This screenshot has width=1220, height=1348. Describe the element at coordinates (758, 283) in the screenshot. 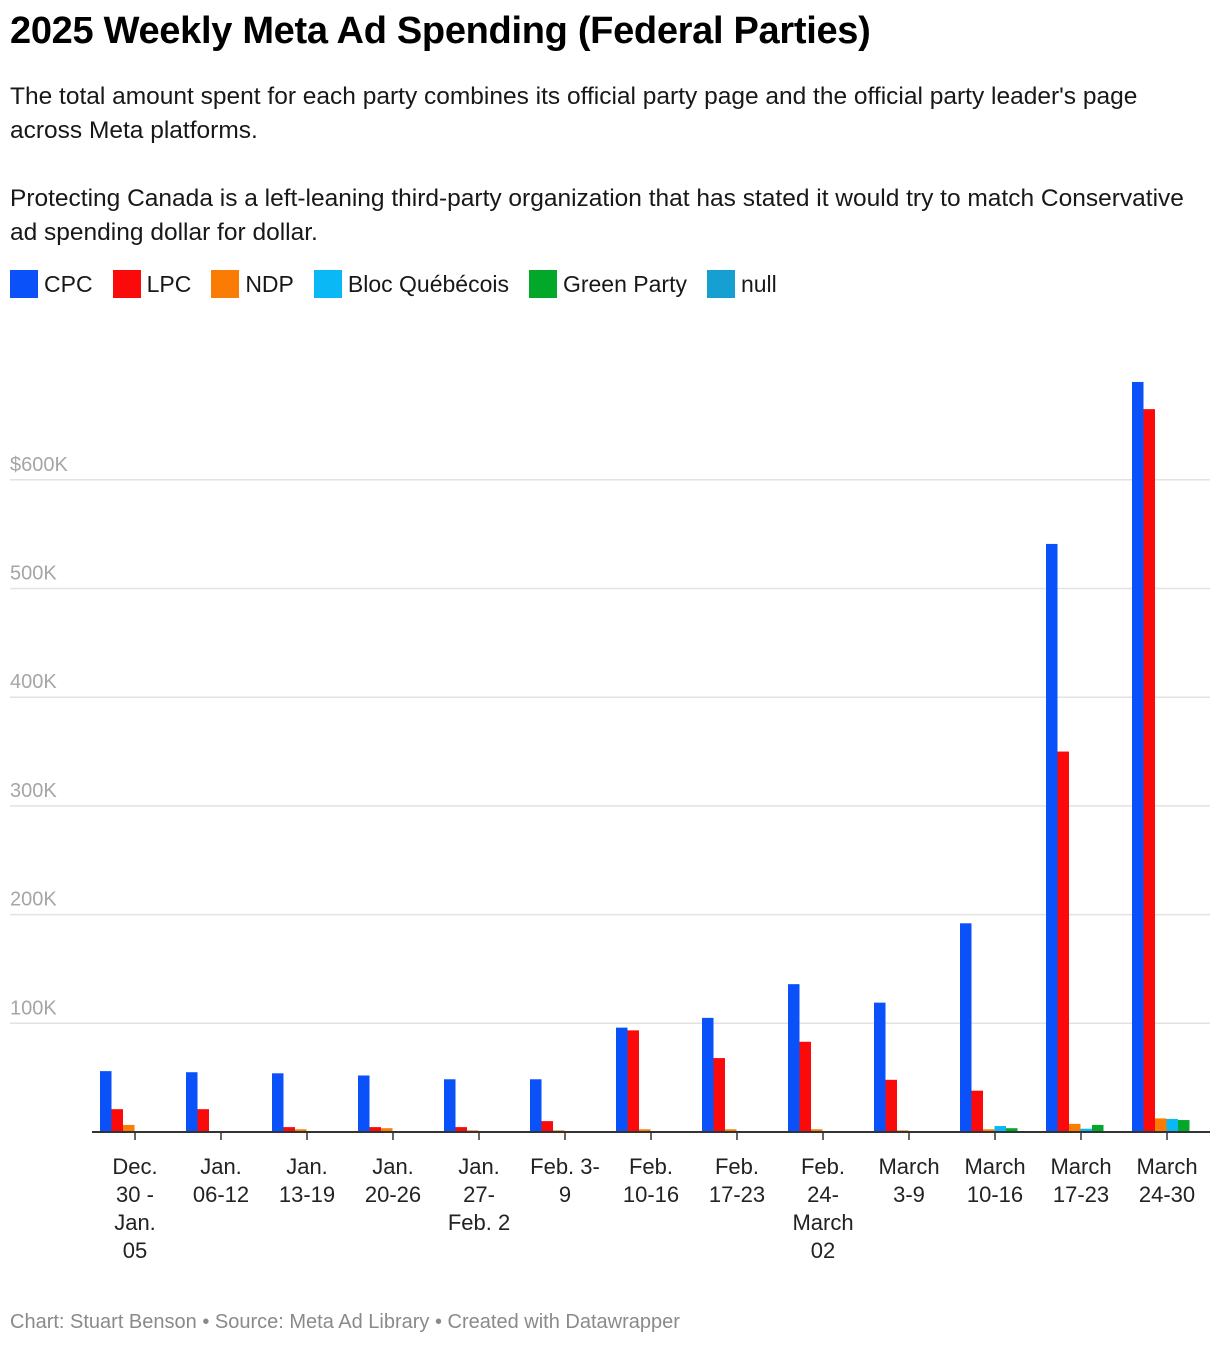

I see `legend-label: null` at that location.